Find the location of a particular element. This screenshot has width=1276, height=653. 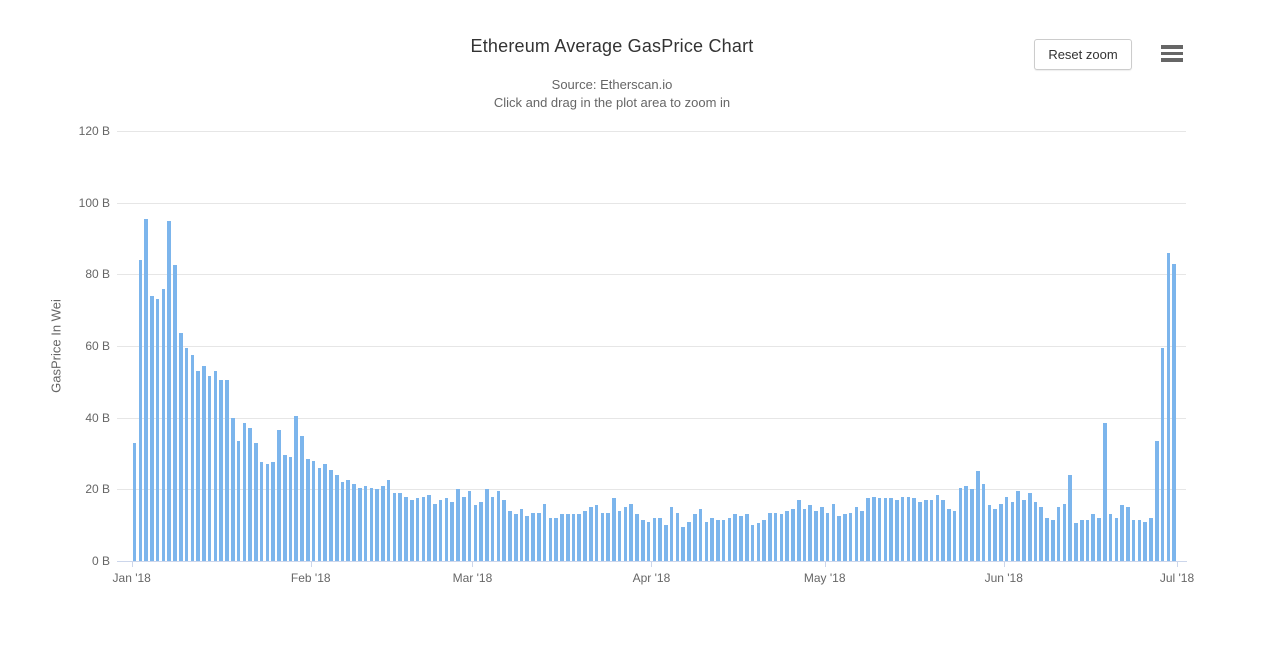

hamburger-menu-icon is located at coordinates (1173, 55).